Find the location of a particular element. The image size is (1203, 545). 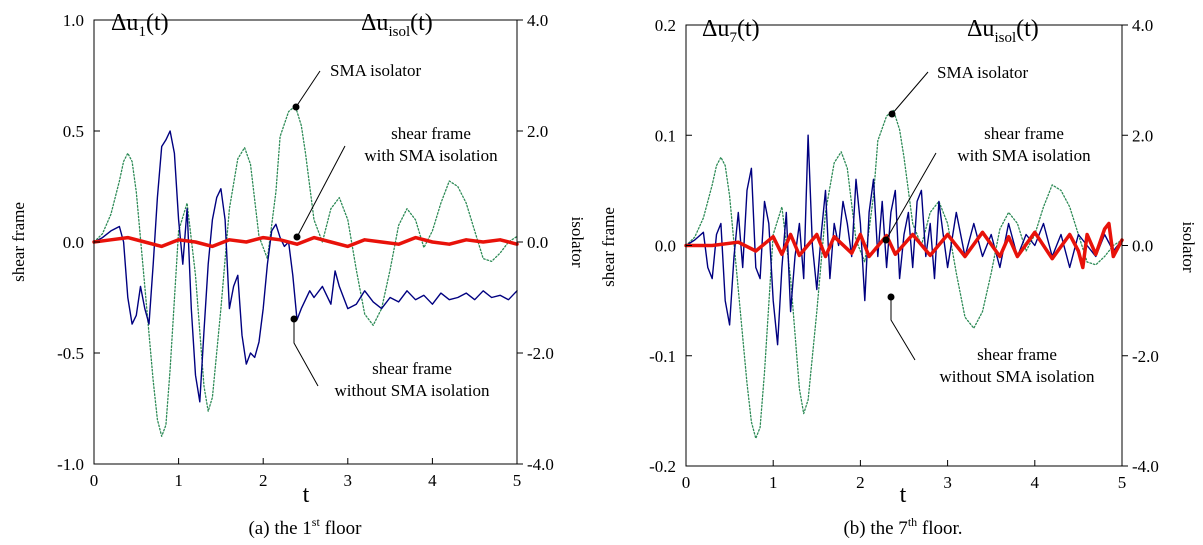

left-tick-label: -0.2 is located at coordinates (662, 466).